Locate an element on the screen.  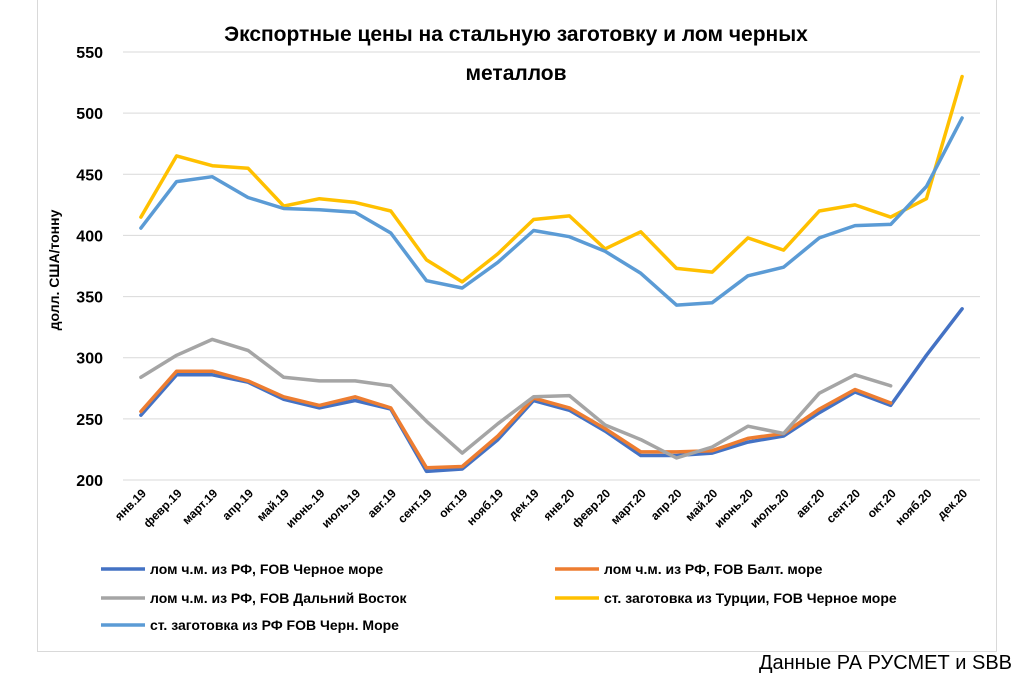
y-tick-label: 350 is located at coordinates (89, 298).